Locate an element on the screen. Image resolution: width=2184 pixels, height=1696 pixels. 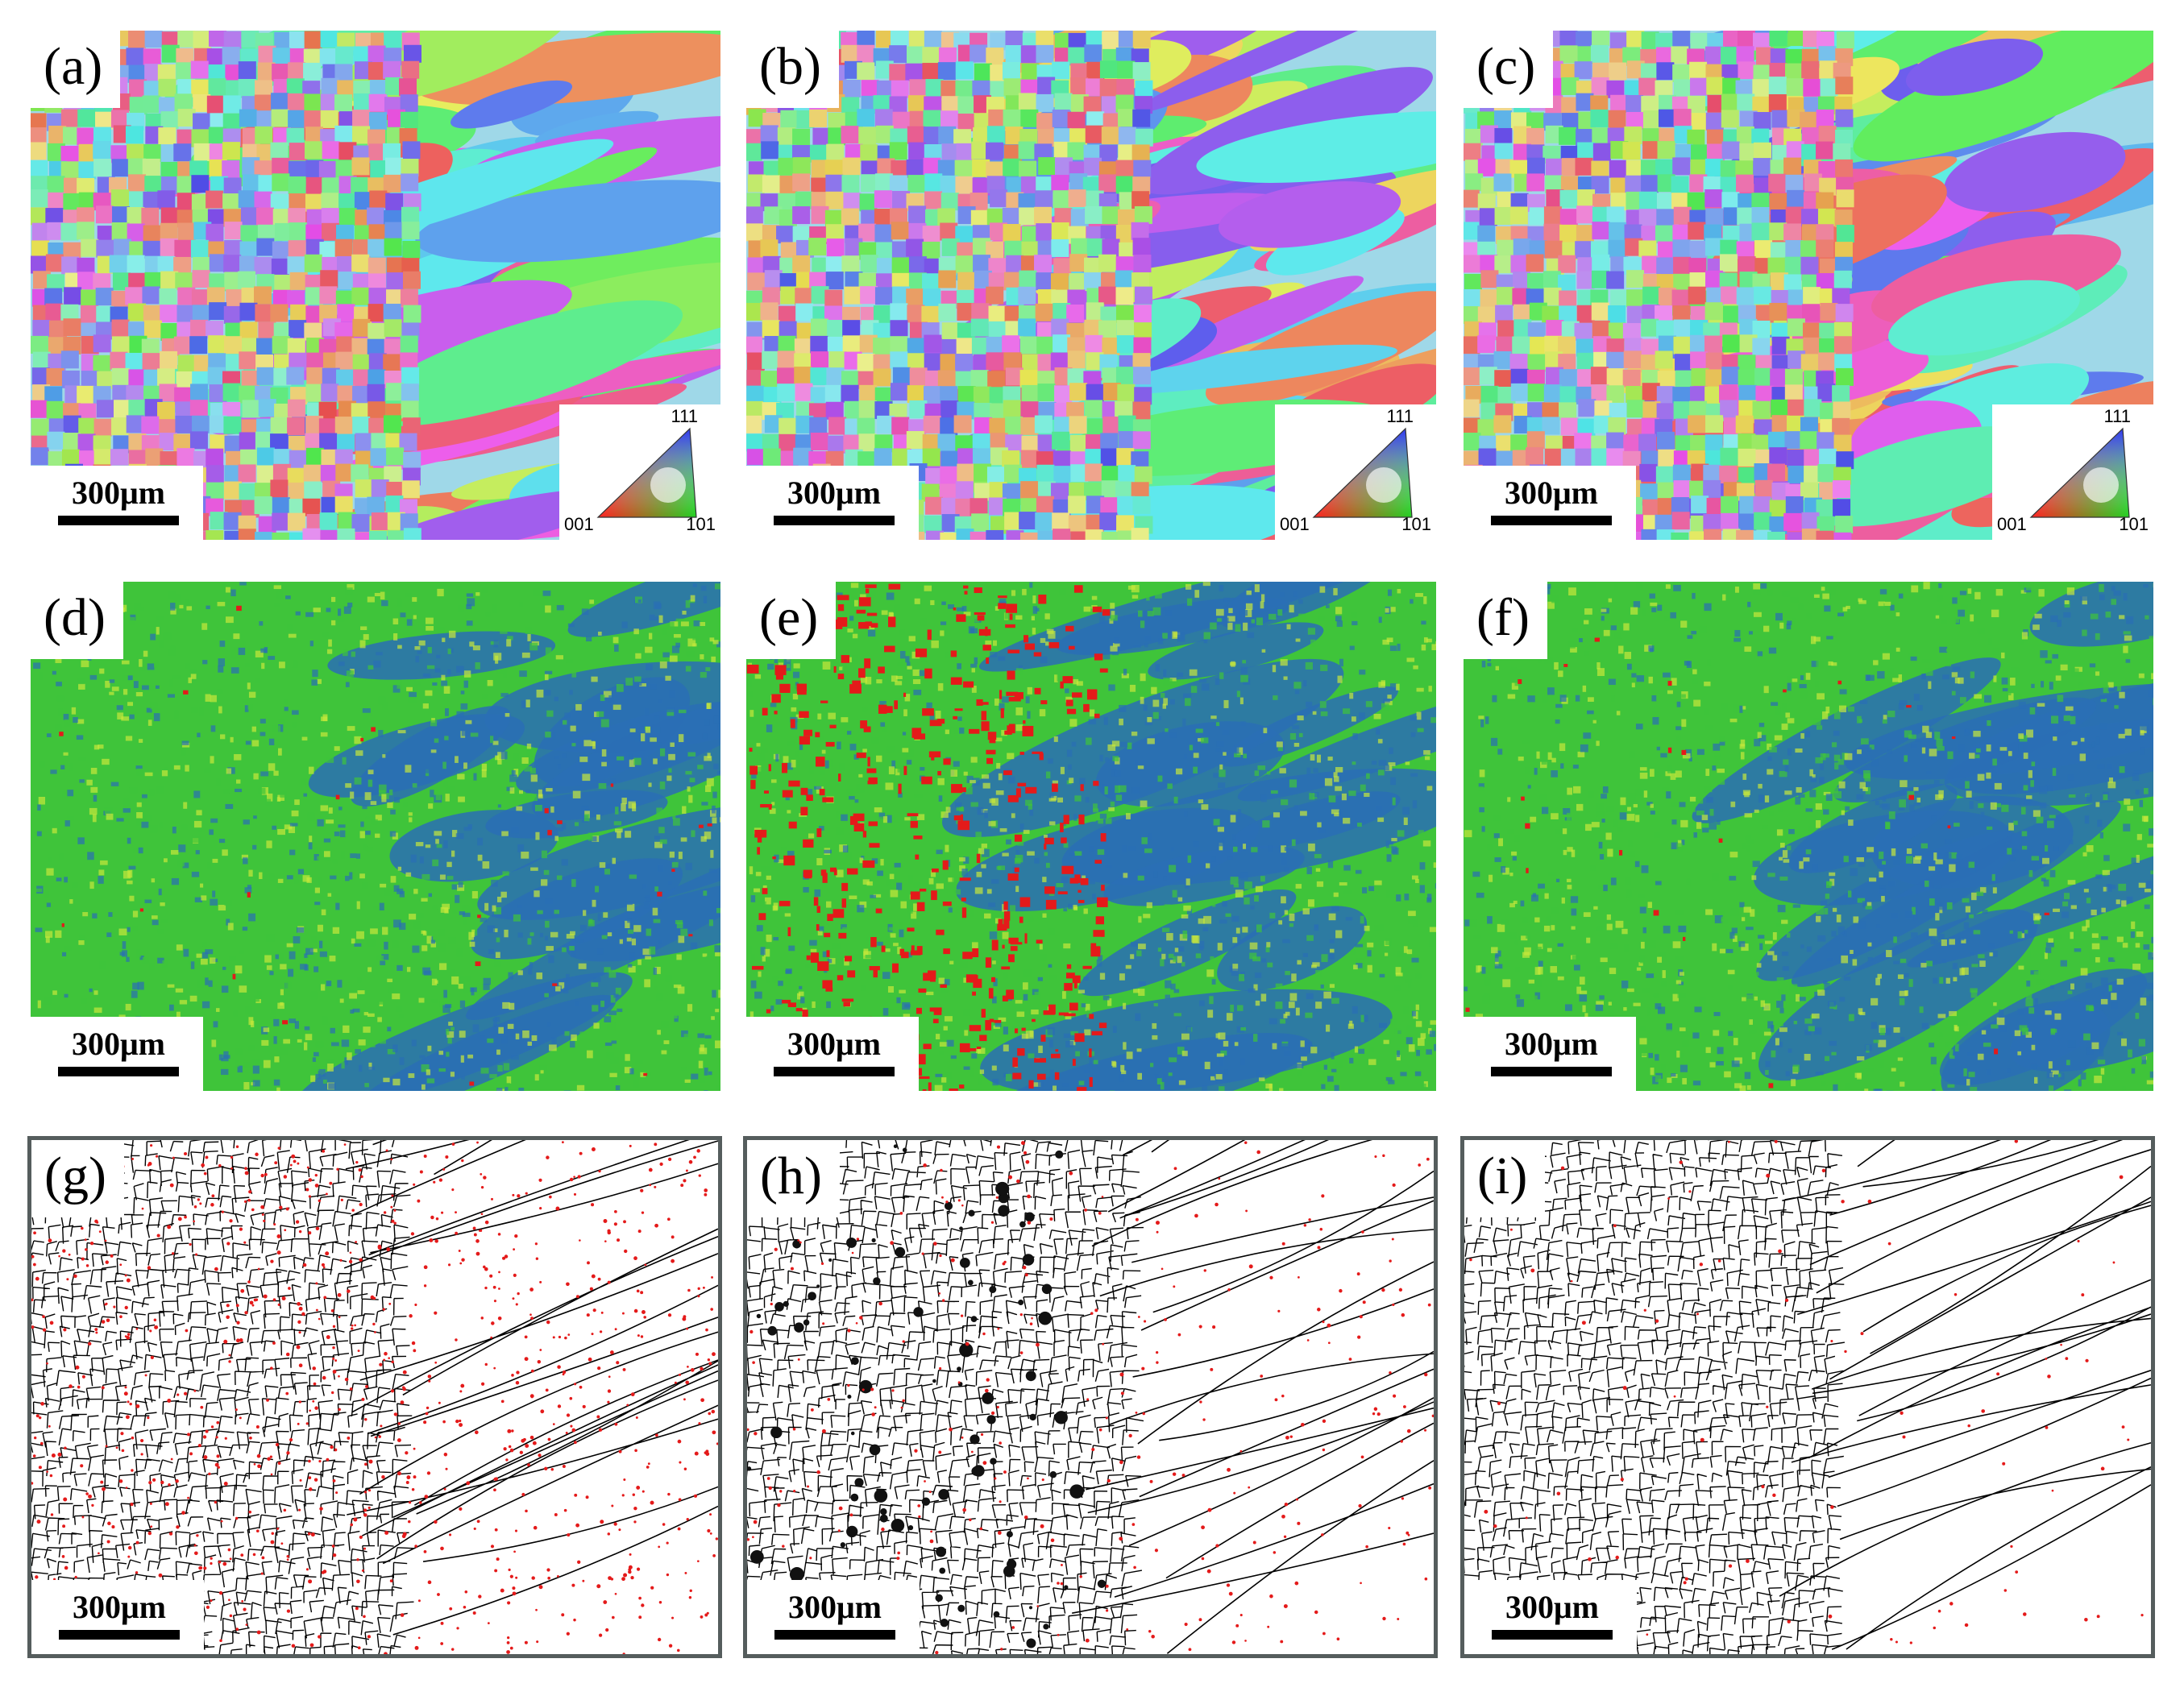
ipf-legend-001-b: 001 is located at coordinates (1295, 524).